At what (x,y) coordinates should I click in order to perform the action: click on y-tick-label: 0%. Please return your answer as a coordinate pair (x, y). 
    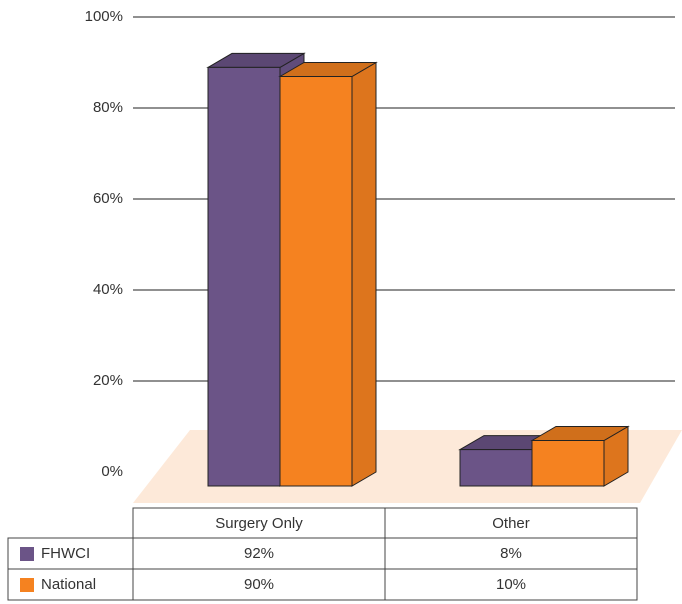
    Looking at the image, I should click on (112, 471).